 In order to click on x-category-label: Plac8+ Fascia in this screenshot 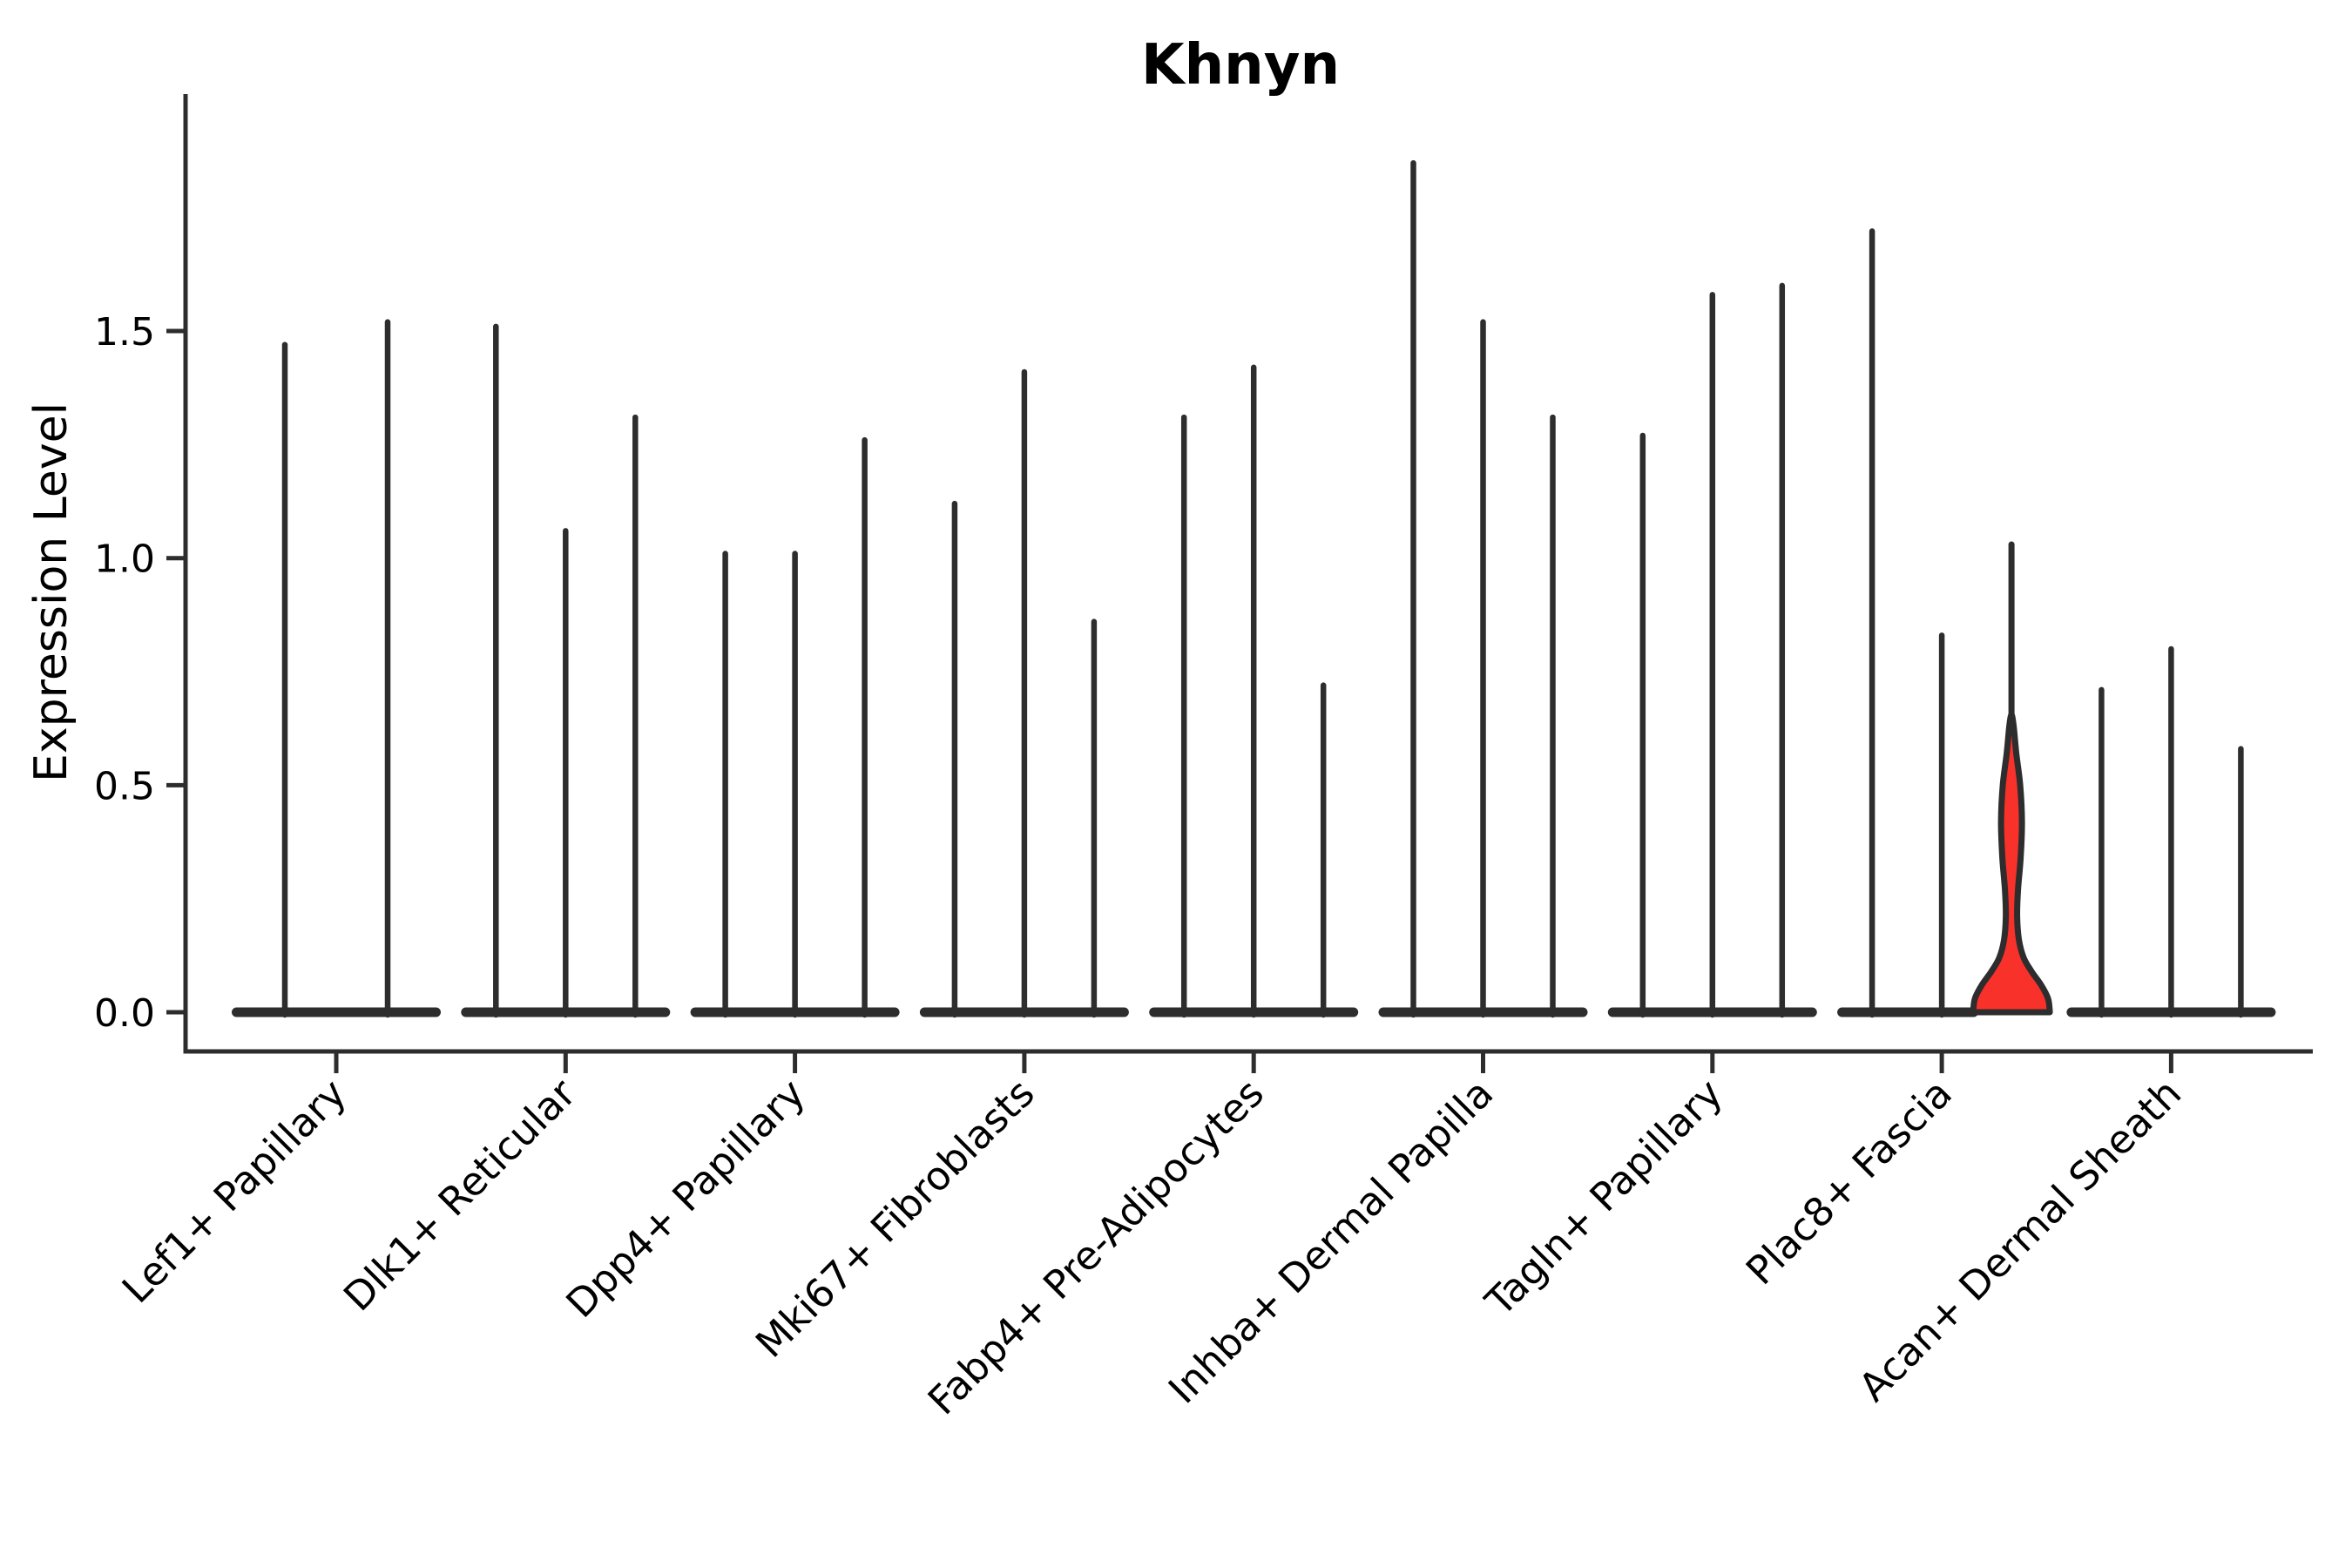, I will do `click(1849, 1182)`.